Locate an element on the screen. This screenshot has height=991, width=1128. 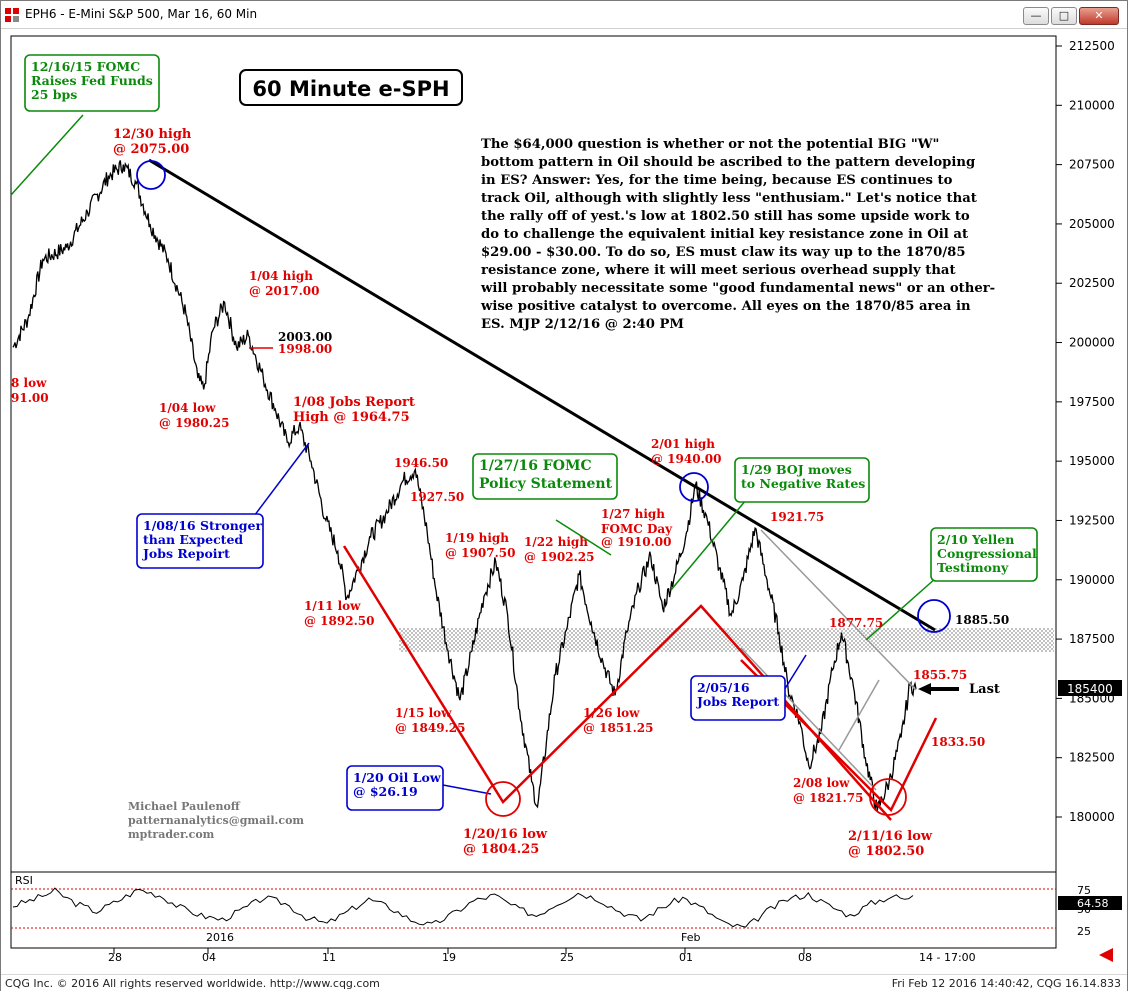
y-tick-label: 190000 is located at coordinates (1092, 580).